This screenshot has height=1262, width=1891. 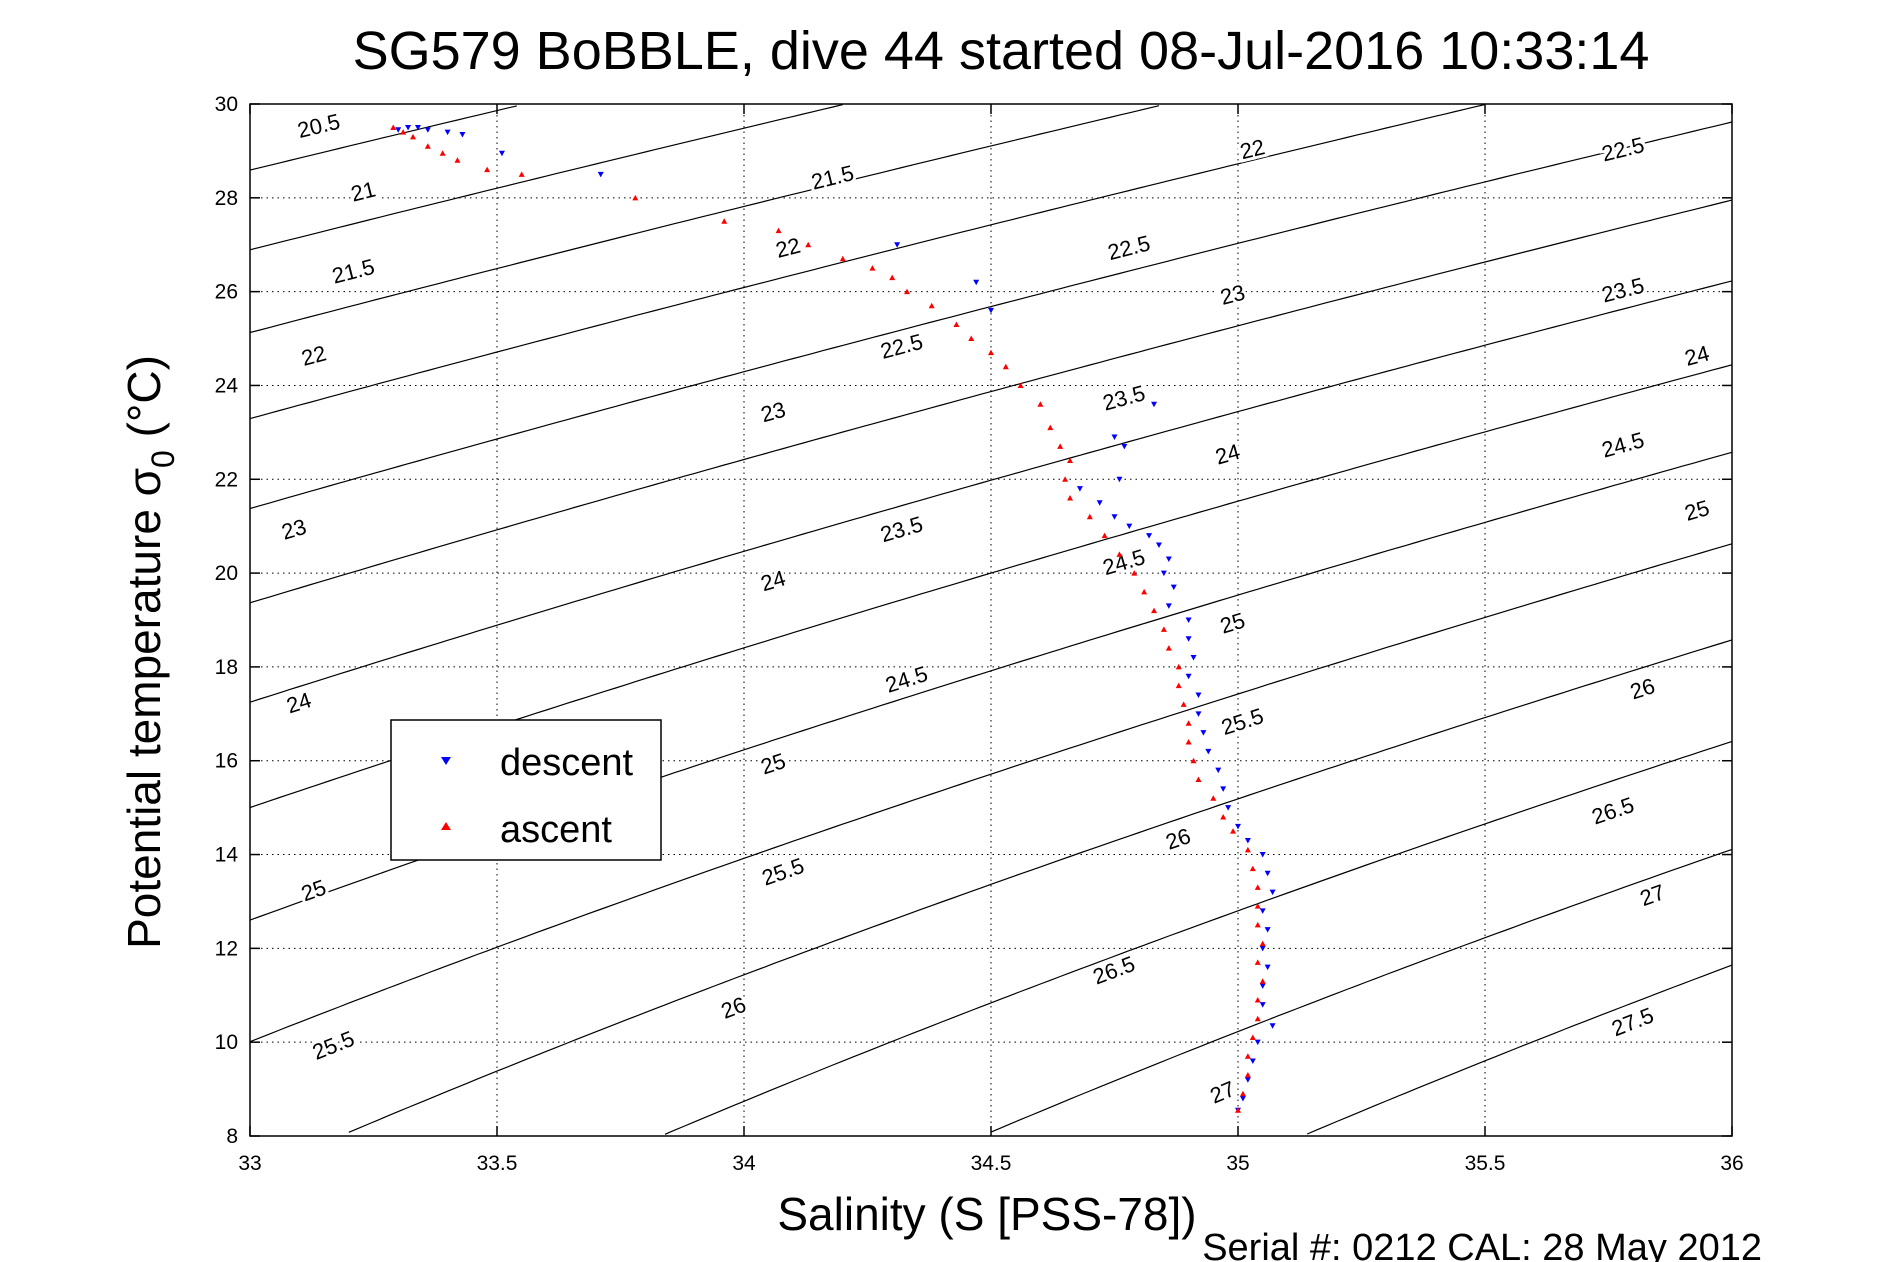 What do you see at coordinates (226, 948) in the screenshot?
I see `y-tick-label: 12` at bounding box center [226, 948].